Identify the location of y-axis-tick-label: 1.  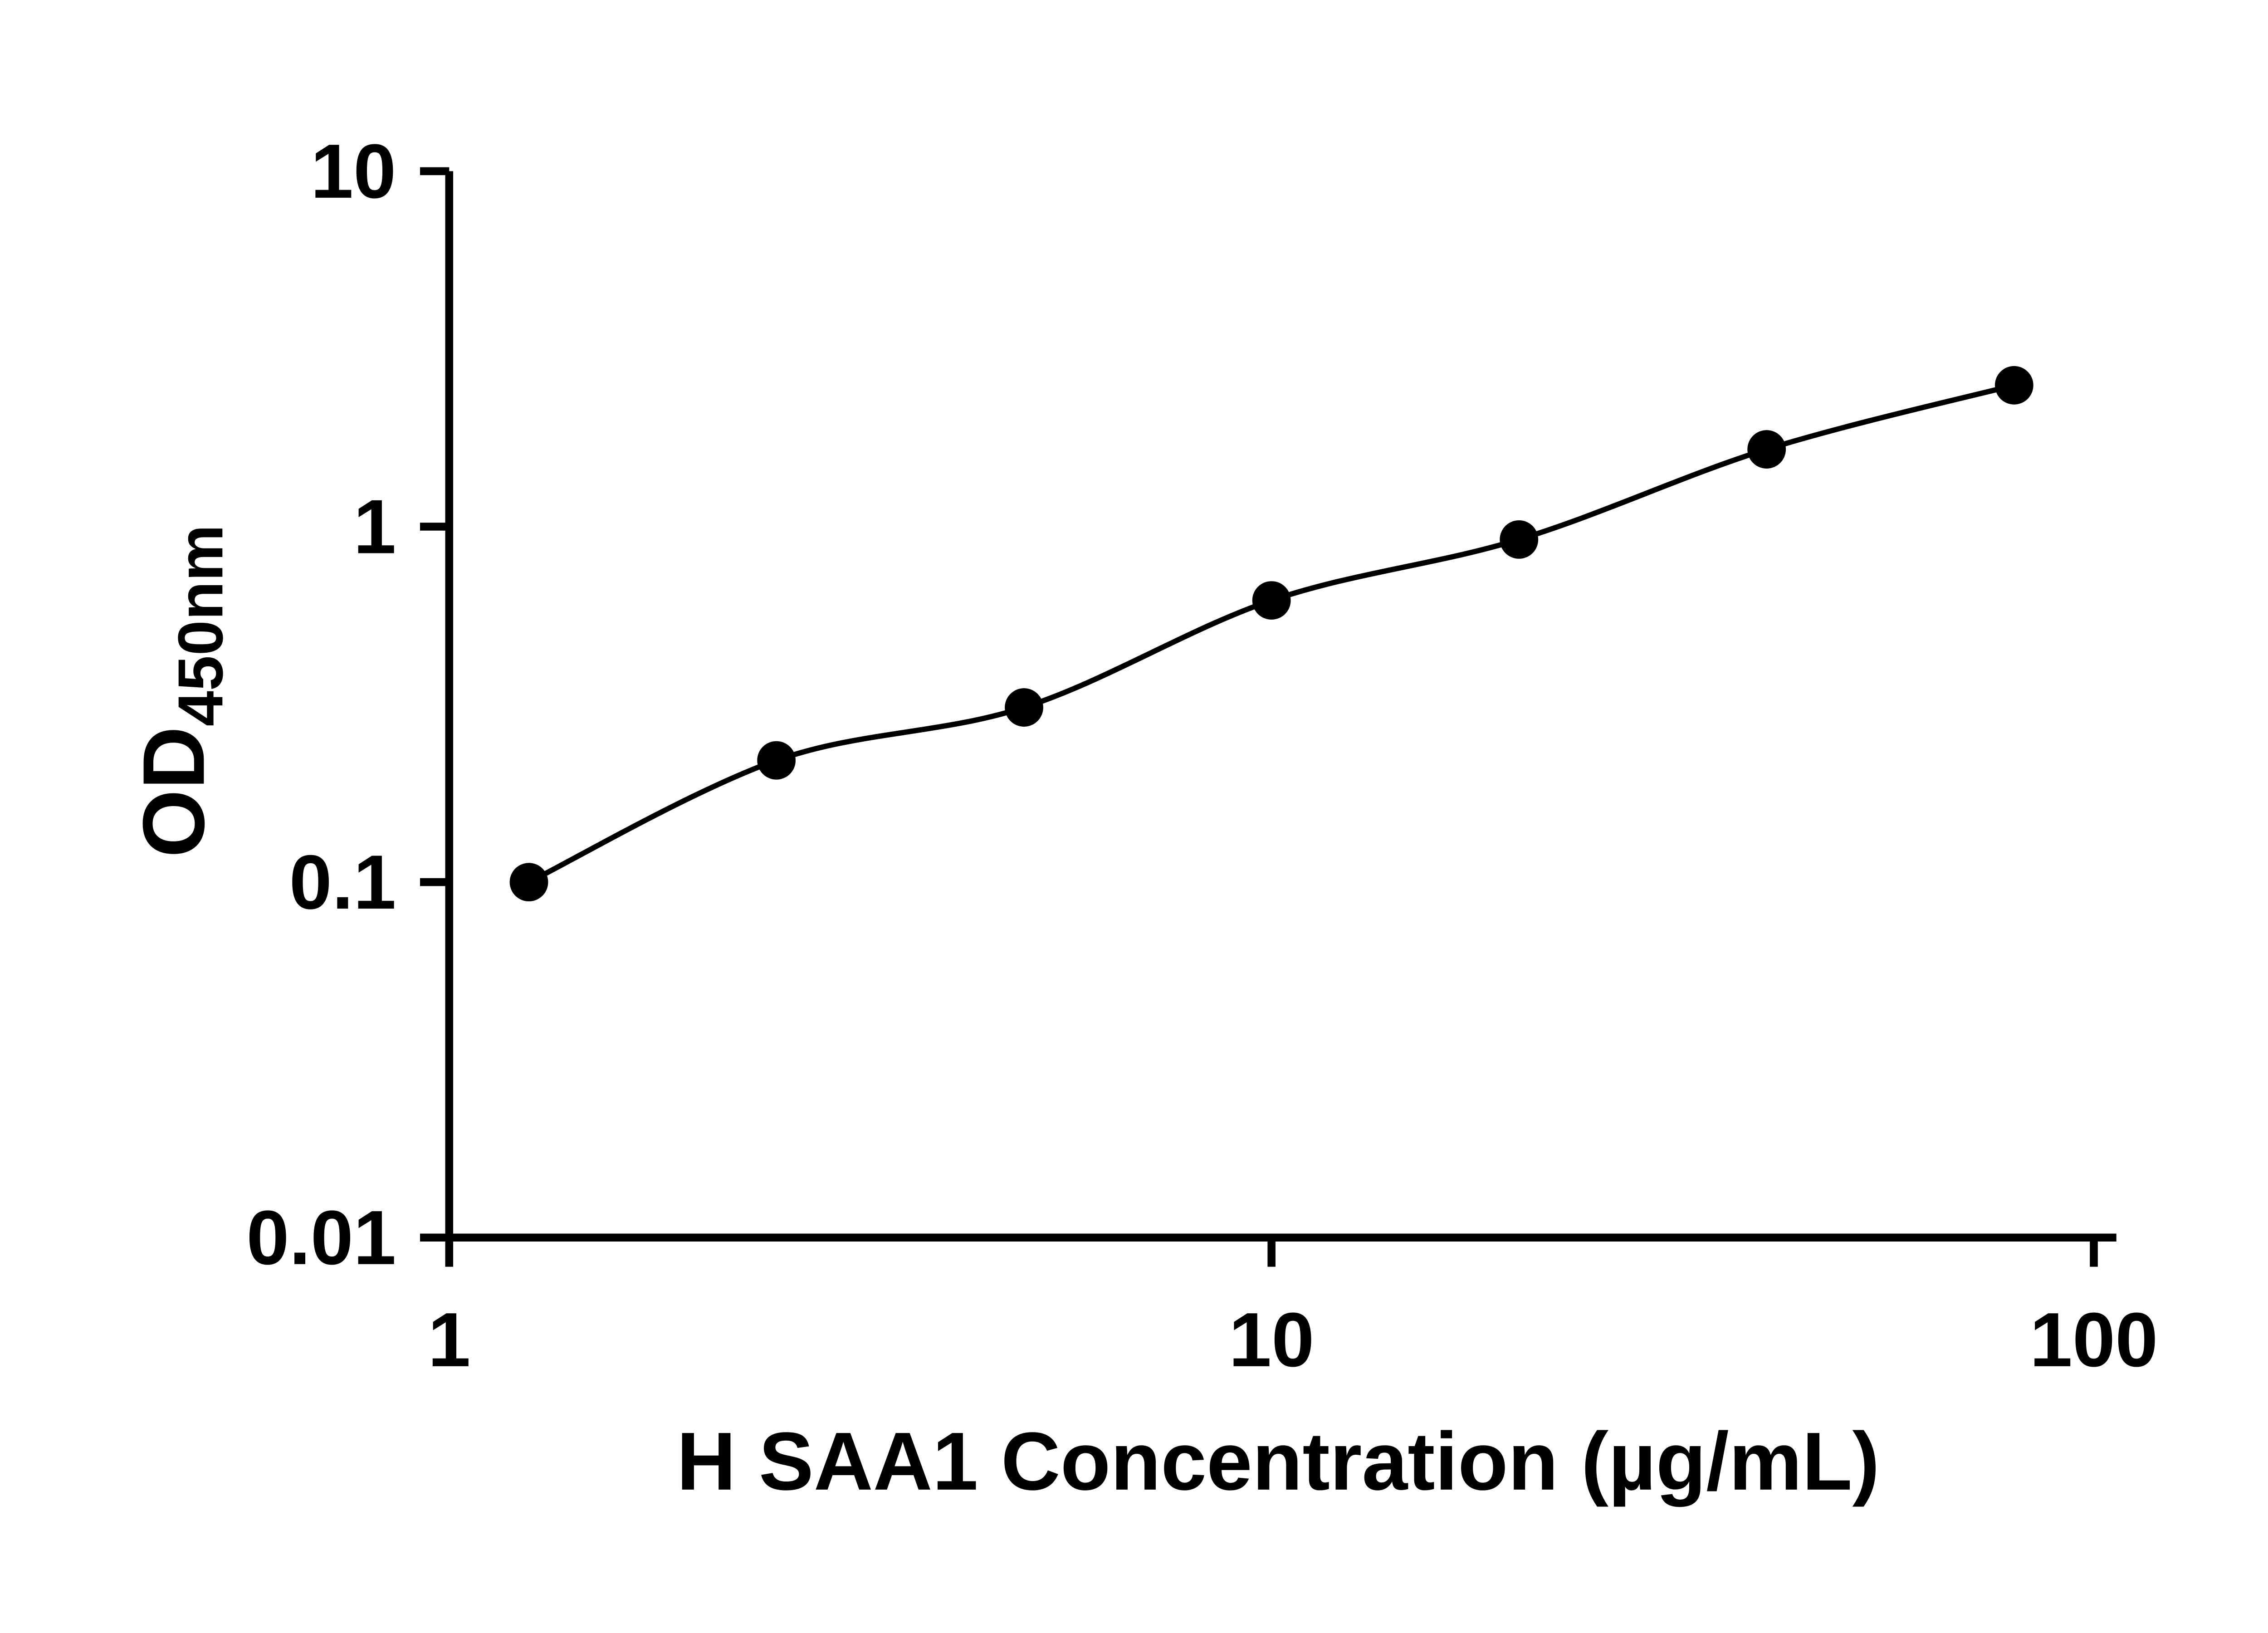
(374, 527).